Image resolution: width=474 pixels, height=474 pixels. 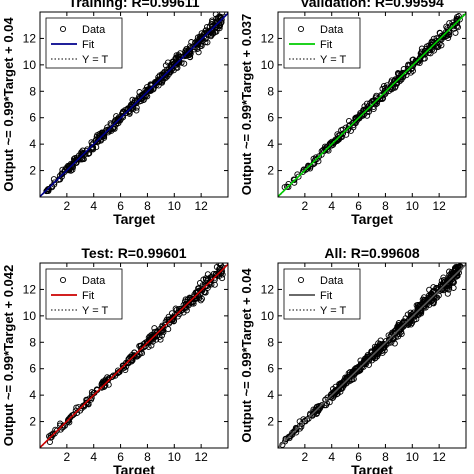 I want to click on y-axis-label: Output ~= 0.99*Target + 0.037, so click(x=246, y=104).